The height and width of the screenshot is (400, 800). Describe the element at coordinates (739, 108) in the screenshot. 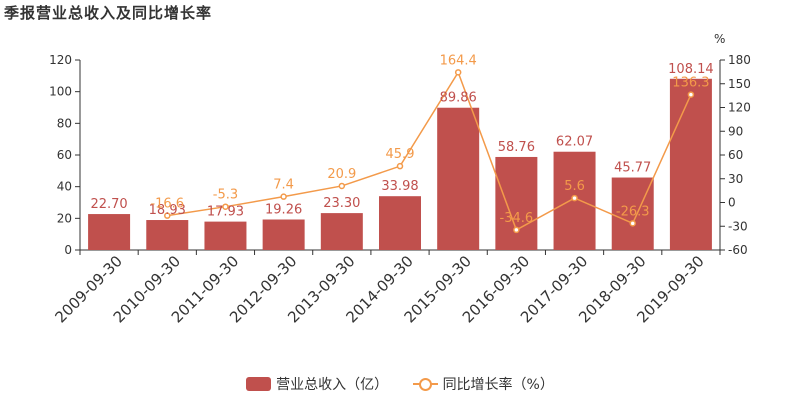

I see `y-right-tick-label: 120` at that location.